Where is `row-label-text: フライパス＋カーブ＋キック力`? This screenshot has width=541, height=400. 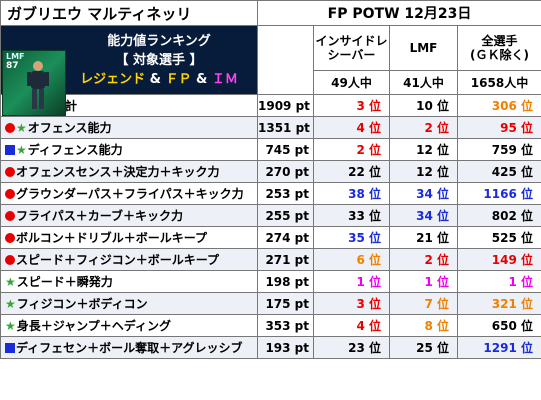 row-label-text: フライパス＋カーブ＋キック力 is located at coordinates (100, 216).